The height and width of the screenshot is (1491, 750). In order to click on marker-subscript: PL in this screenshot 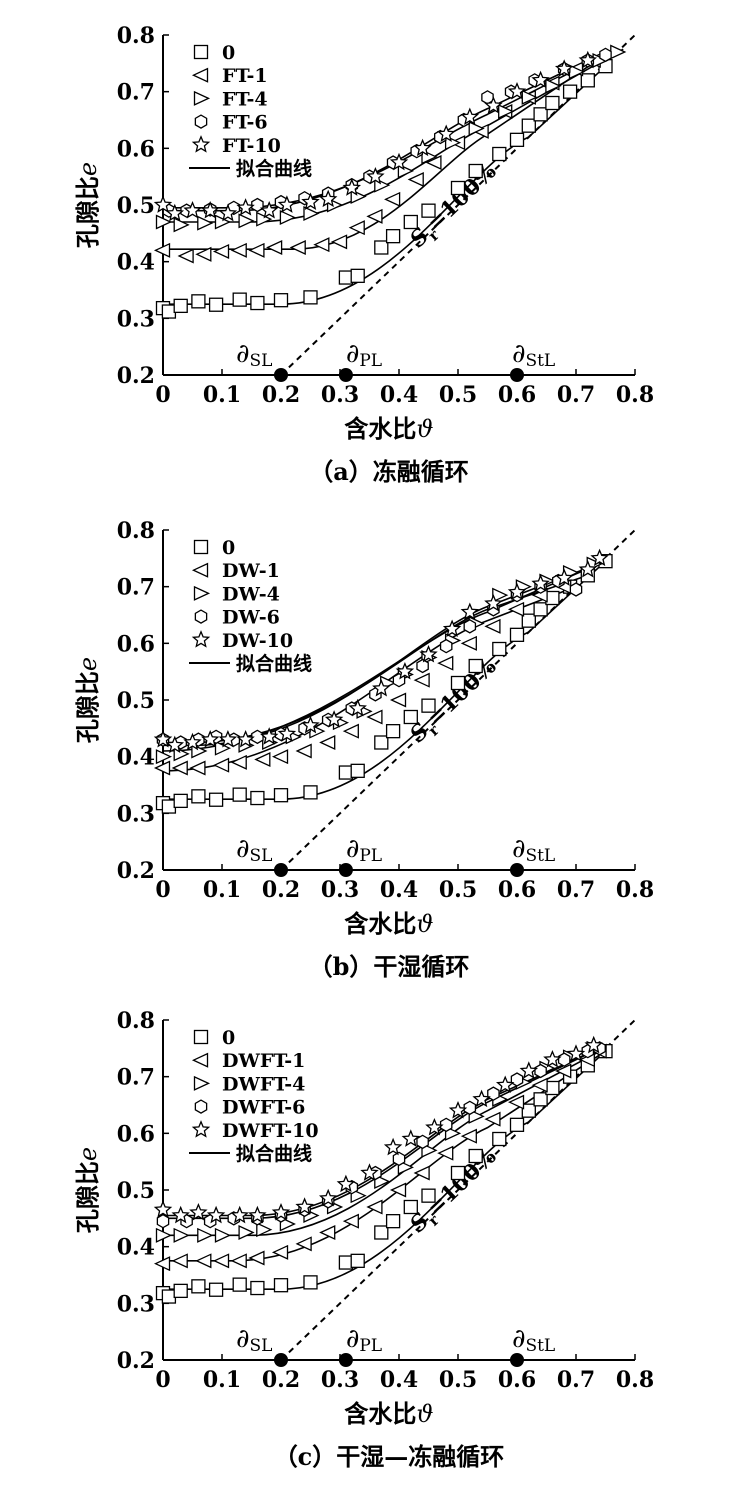, I will do `click(370, 1346)`.